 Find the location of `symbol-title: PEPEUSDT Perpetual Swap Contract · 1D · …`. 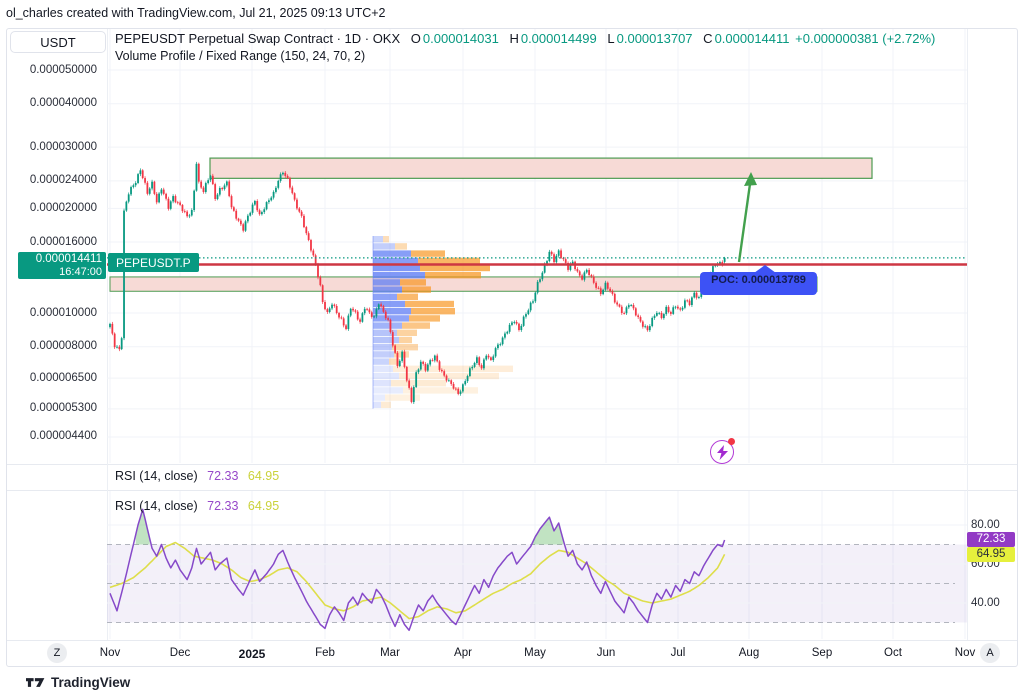

symbol-title: PEPEUSDT Perpetual Swap Contract · 1D · … is located at coordinates (258, 38).